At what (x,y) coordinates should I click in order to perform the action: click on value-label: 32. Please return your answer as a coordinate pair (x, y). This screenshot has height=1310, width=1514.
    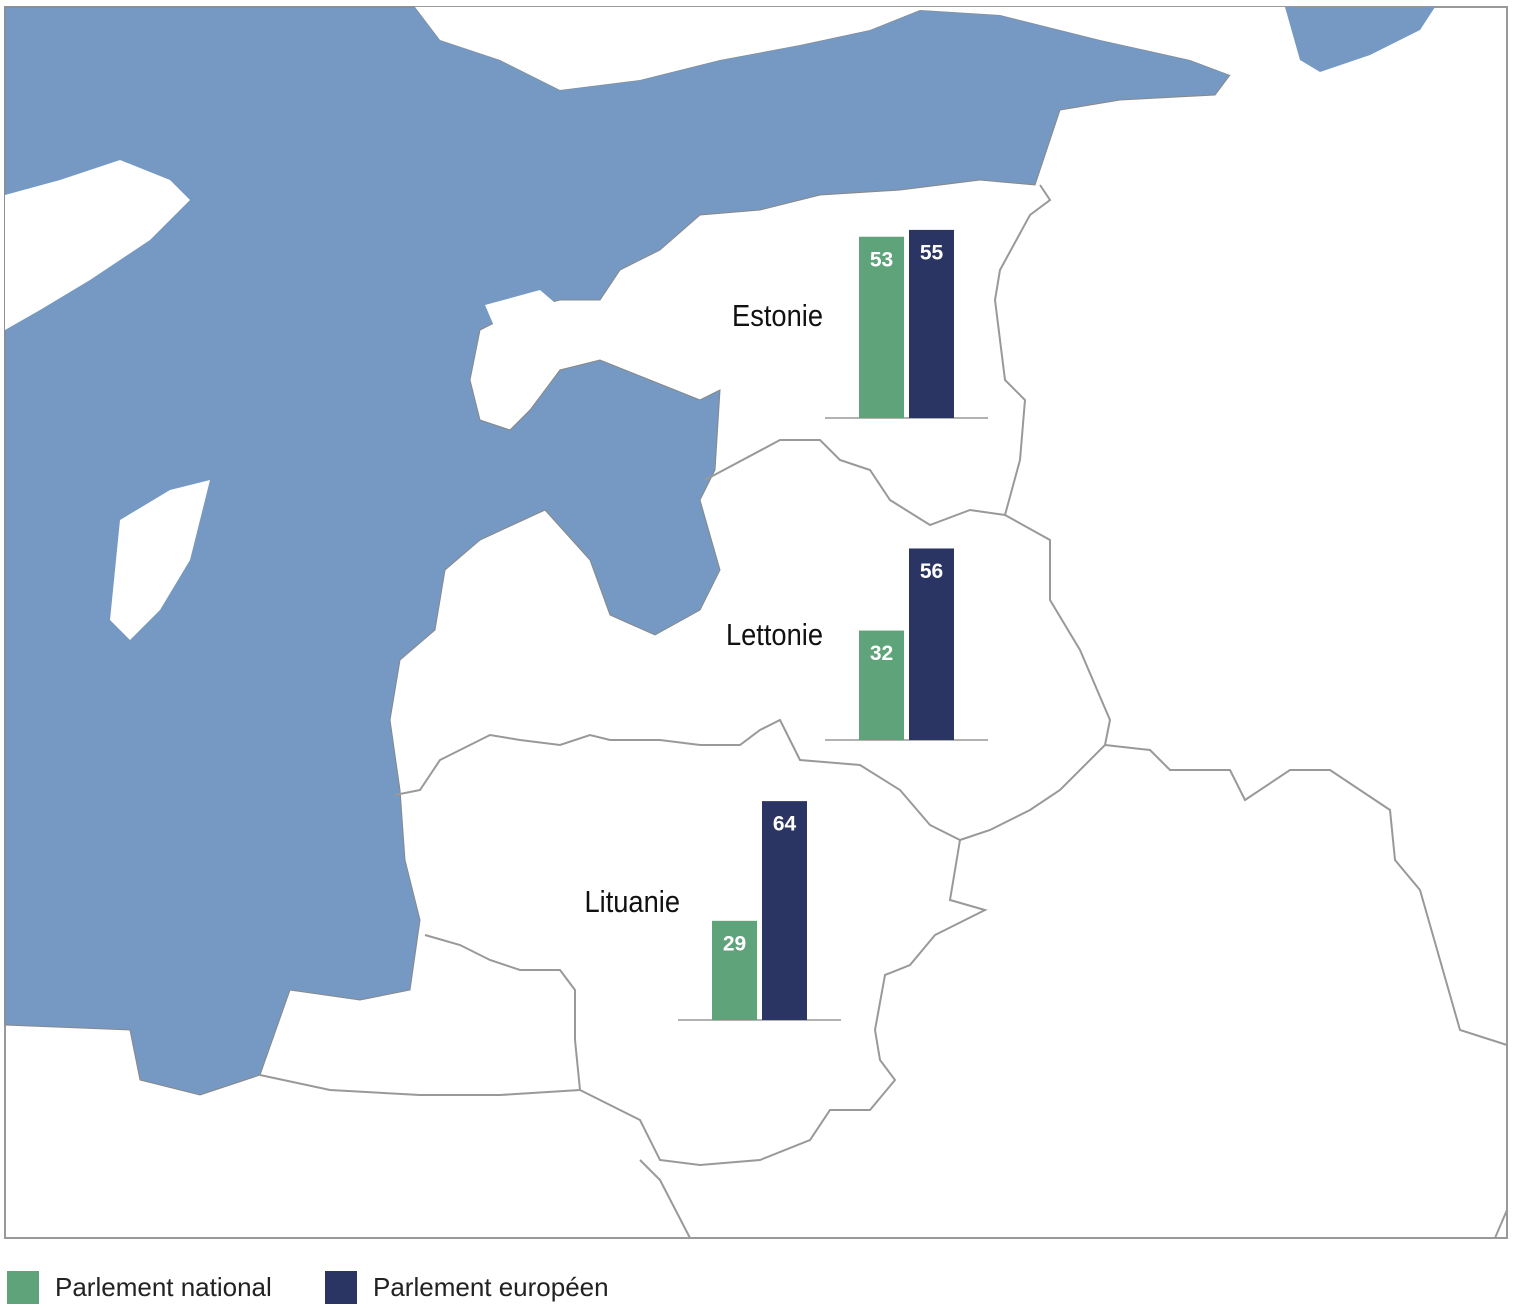
    Looking at the image, I should click on (881, 653).